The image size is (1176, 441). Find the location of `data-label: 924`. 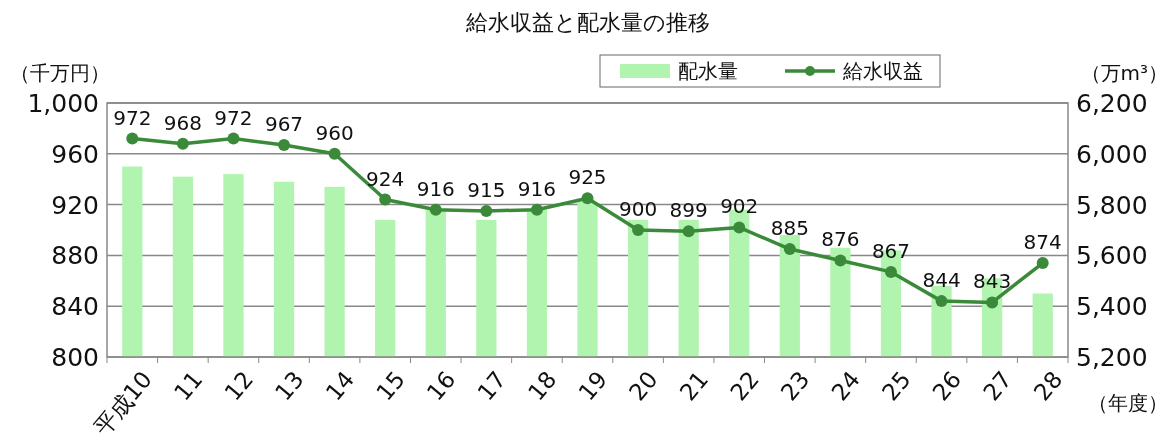

data-label: 924 is located at coordinates (385, 178).